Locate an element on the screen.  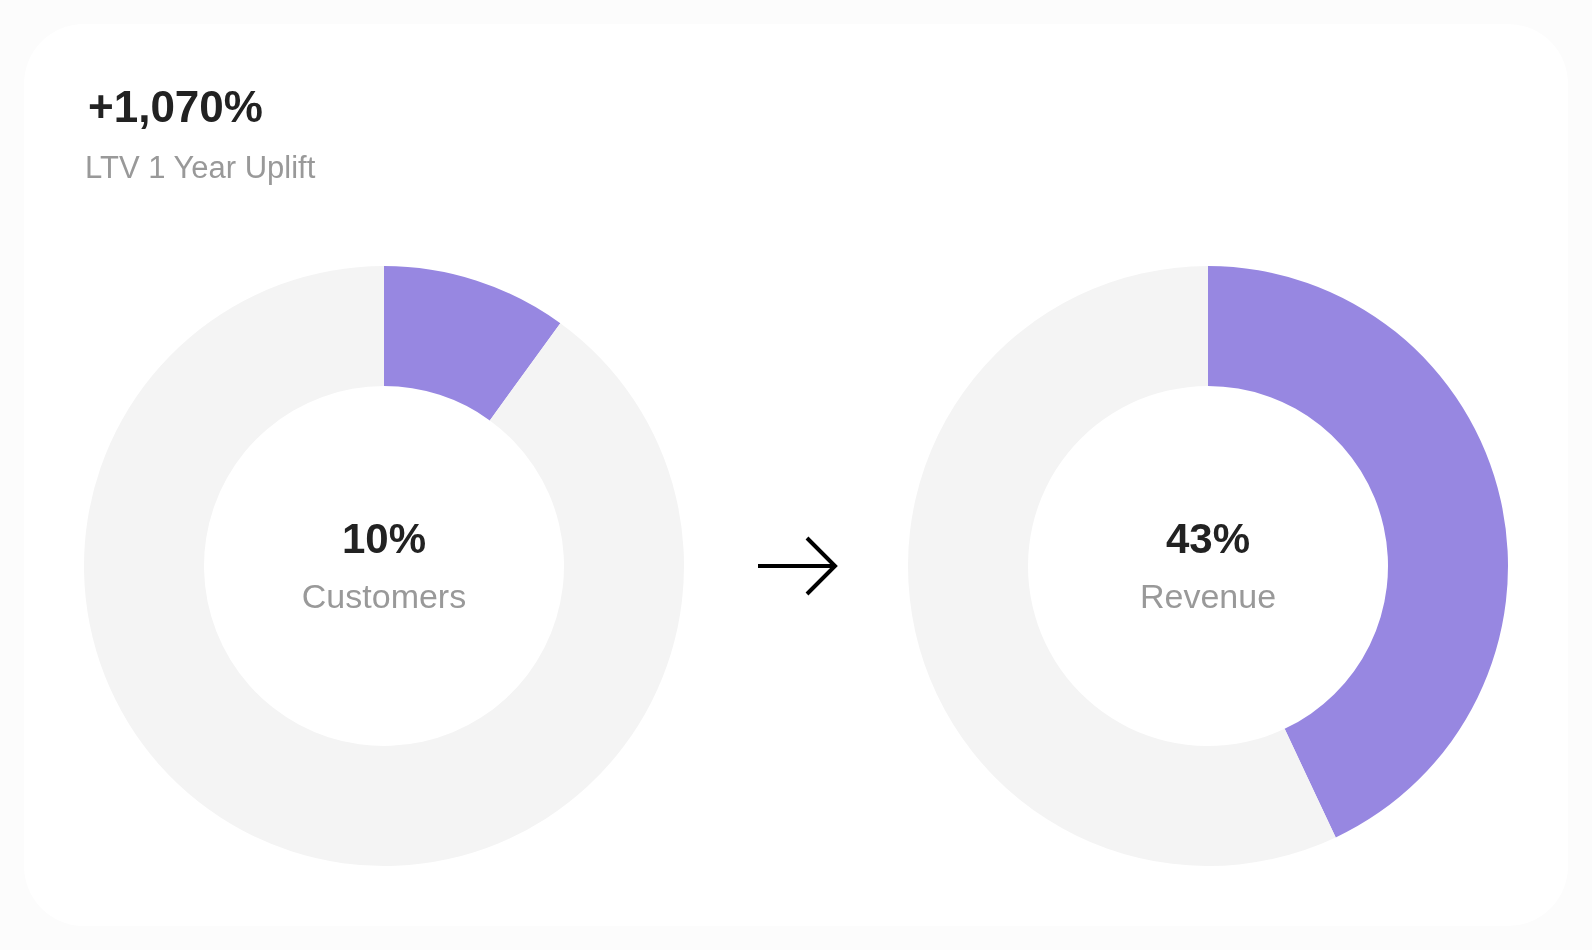
slice-label: Revenue is located at coordinates (1208, 596).